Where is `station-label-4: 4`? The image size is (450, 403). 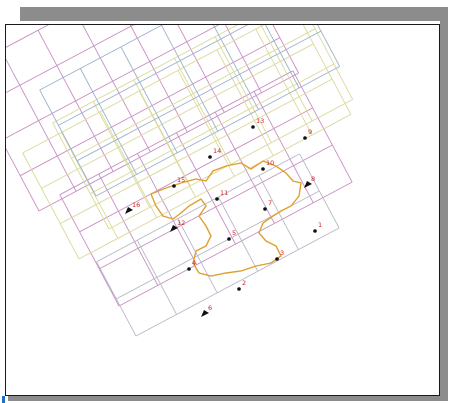 station-label-4: 4 is located at coordinates (194, 263).